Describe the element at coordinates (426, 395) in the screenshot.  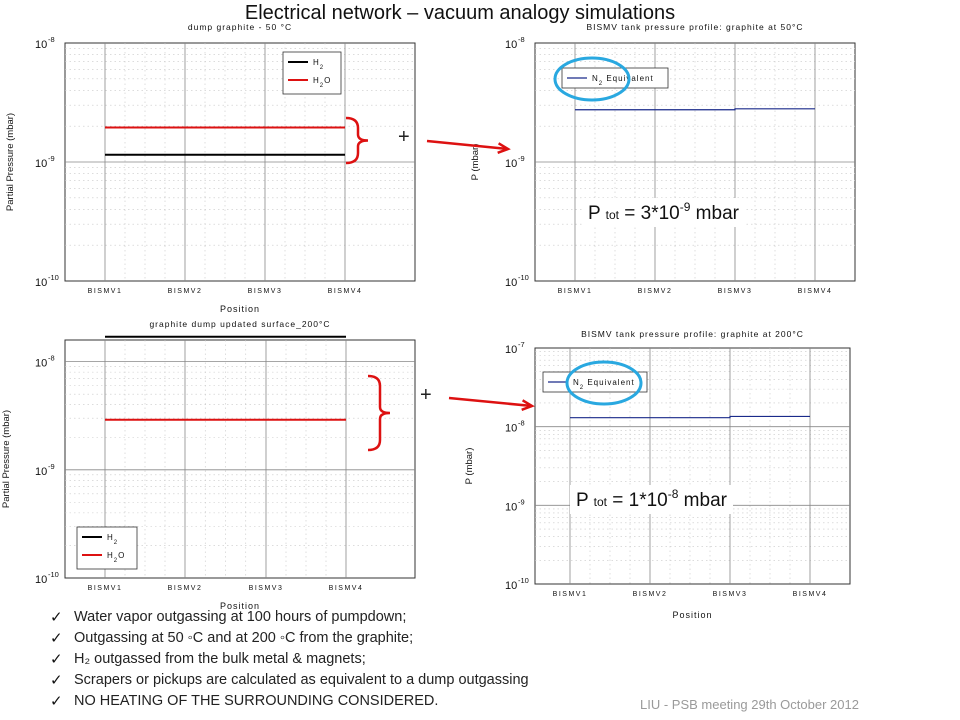
I see `plus-sign-bottom: +` at that location.